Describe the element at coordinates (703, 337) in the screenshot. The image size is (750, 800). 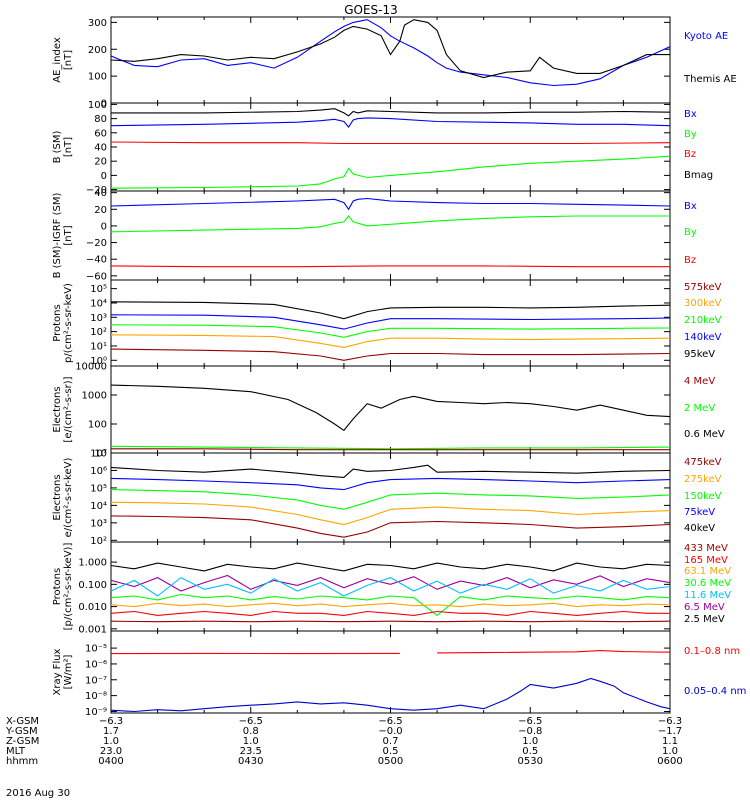
I see `legend-entry: 140keV` at that location.